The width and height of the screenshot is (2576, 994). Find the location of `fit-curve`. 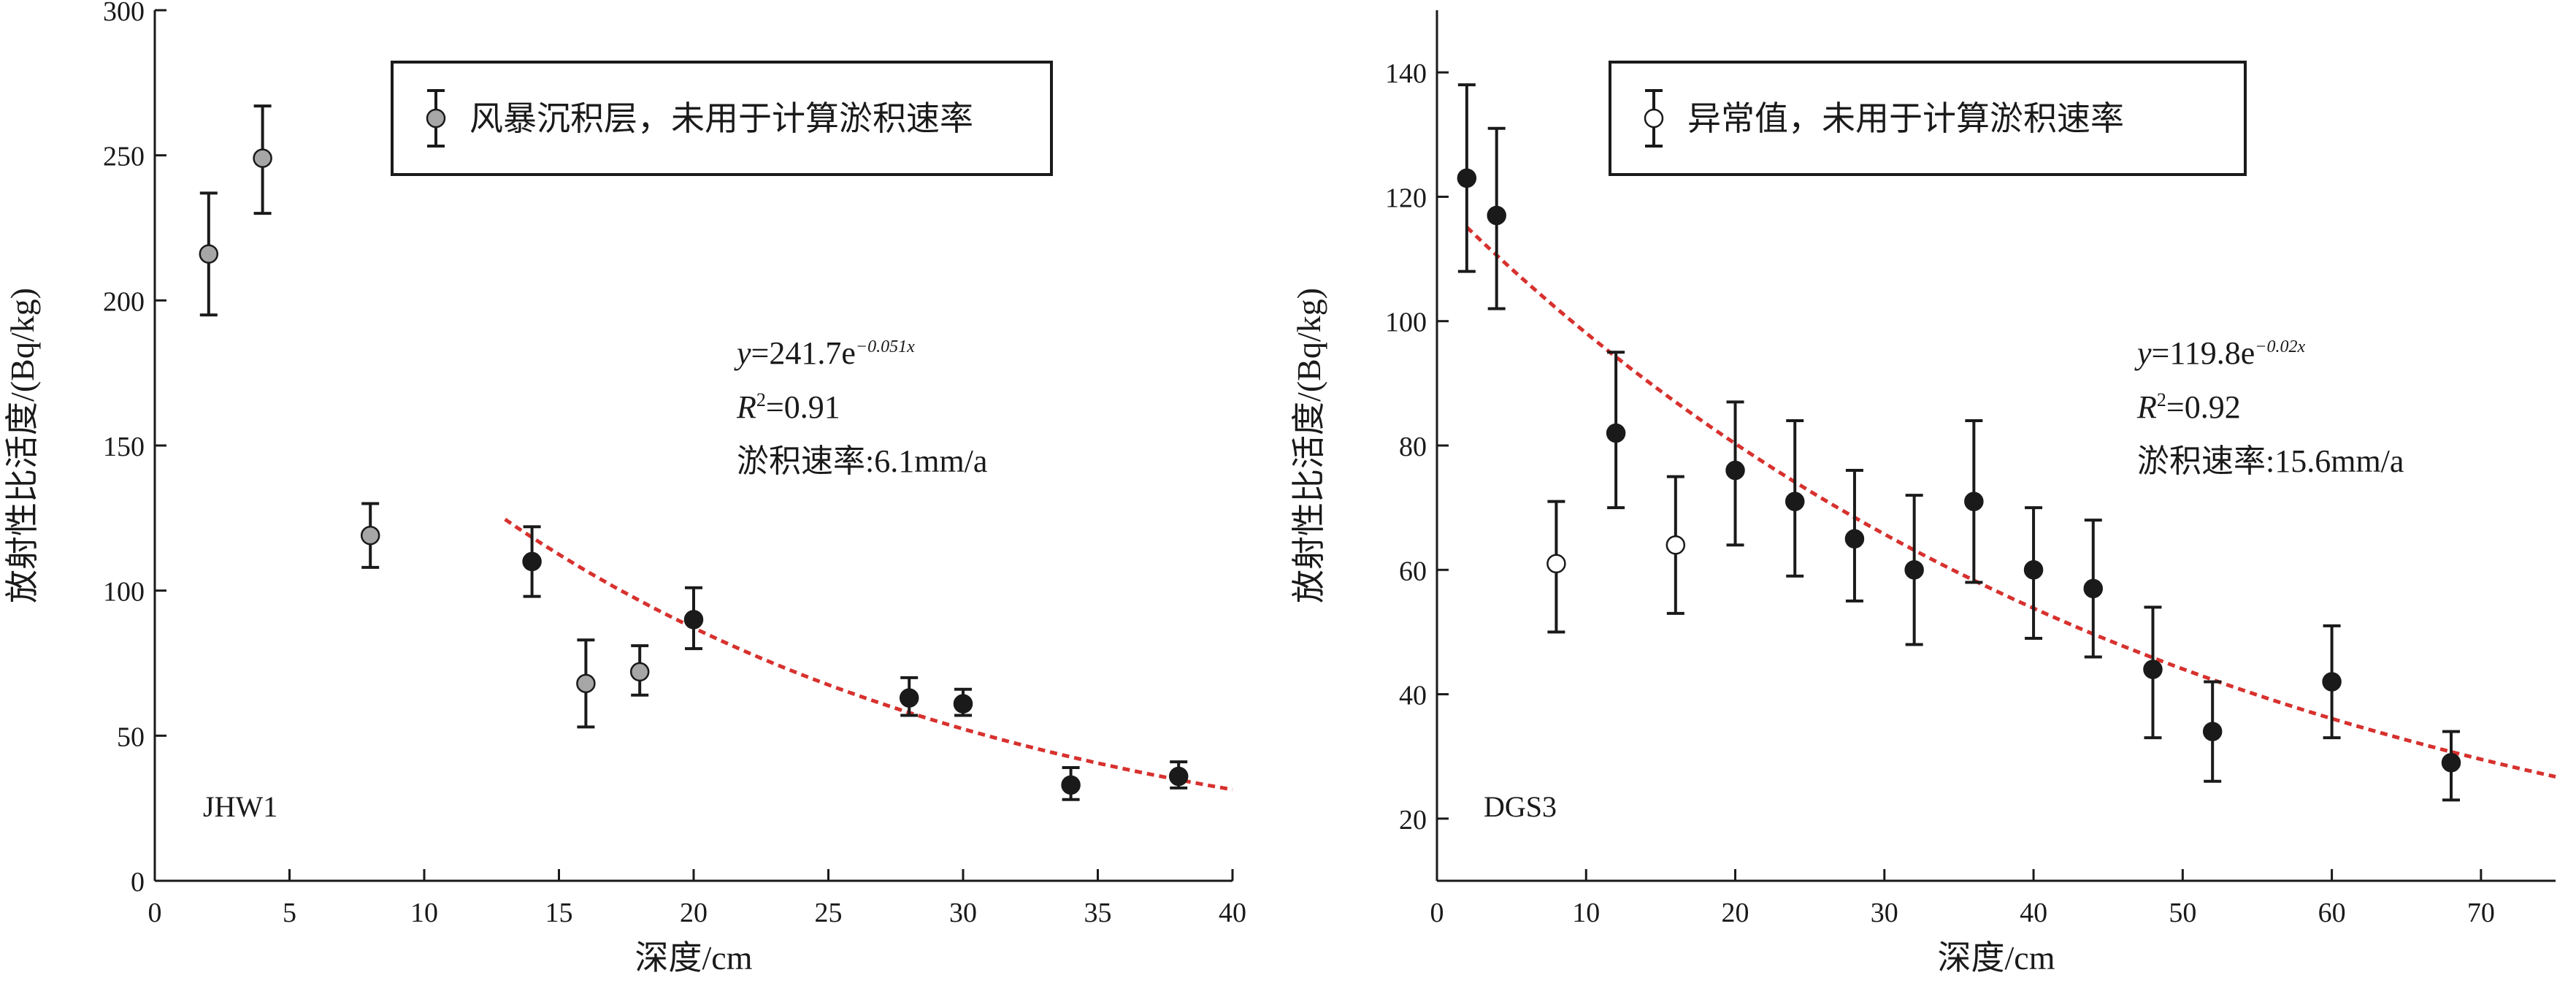

fit-curve is located at coordinates (869, 655).